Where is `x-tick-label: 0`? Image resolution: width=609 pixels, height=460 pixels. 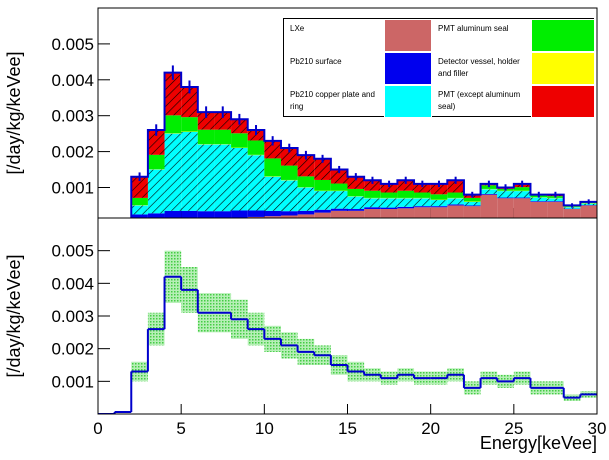
x-tick-label: 0 is located at coordinates (97, 428).